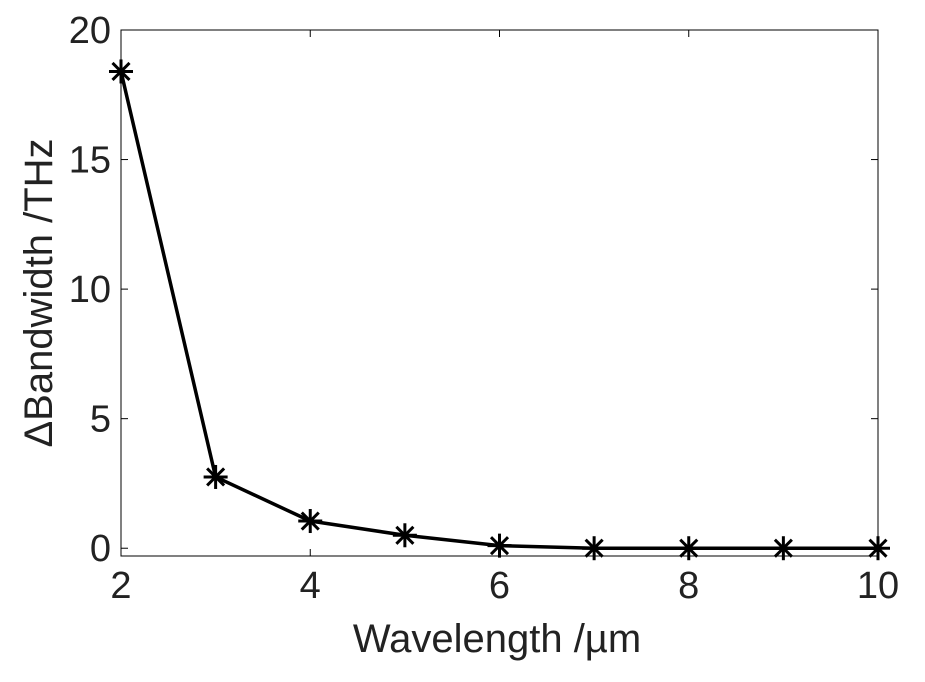 Image resolution: width=925 pixels, height=682 pixels. I want to click on y-tick-label: 15, so click(90, 161).